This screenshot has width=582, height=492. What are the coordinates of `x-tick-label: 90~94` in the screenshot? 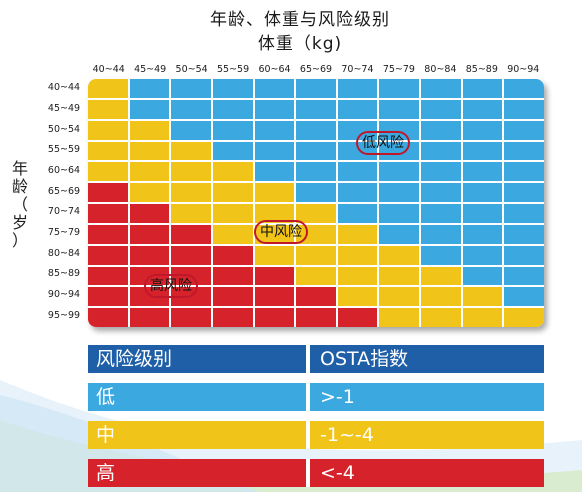 It's located at (523, 69).